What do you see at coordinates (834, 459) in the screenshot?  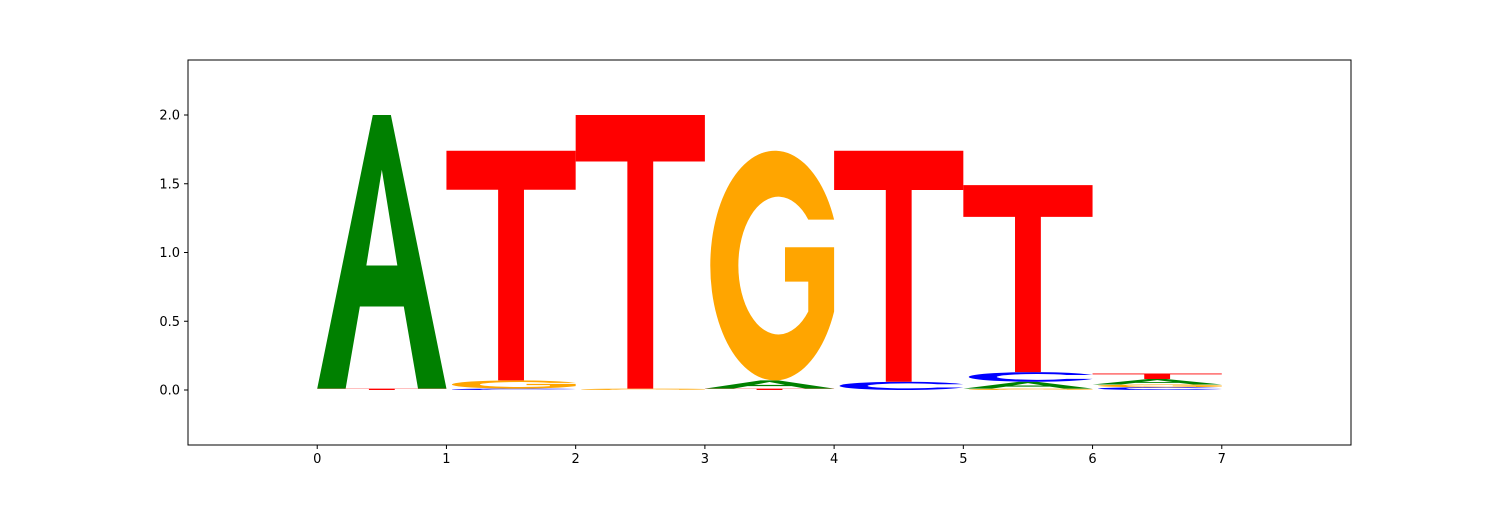 I see `x-tick-label-4: 4` at bounding box center [834, 459].